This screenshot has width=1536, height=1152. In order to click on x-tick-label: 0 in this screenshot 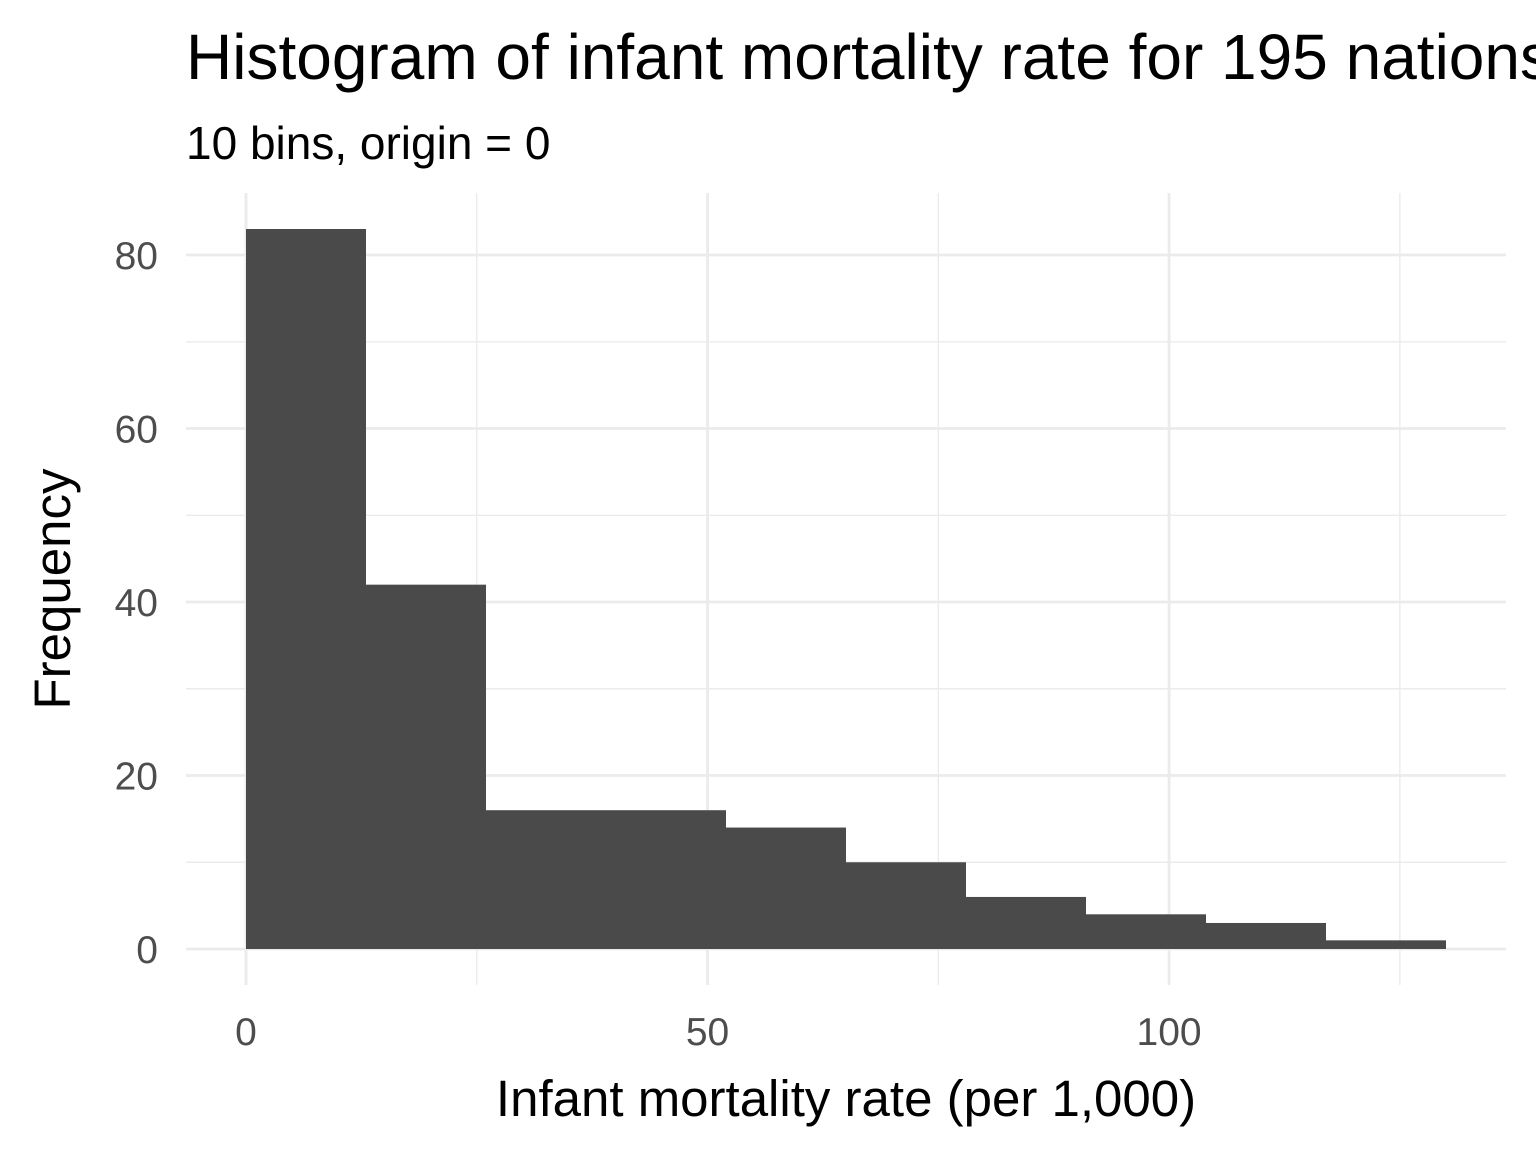, I will do `click(246, 1032)`.